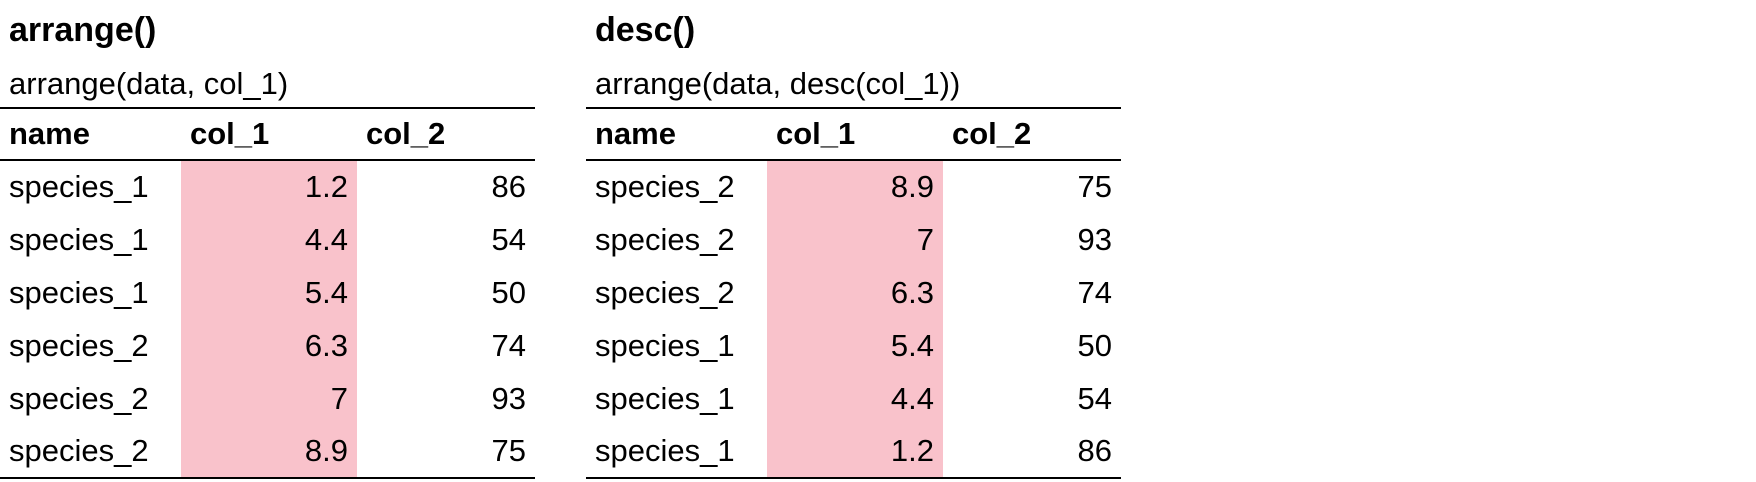  Describe the element at coordinates (645, 30) in the screenshot. I see `panel-title: desc()` at that location.